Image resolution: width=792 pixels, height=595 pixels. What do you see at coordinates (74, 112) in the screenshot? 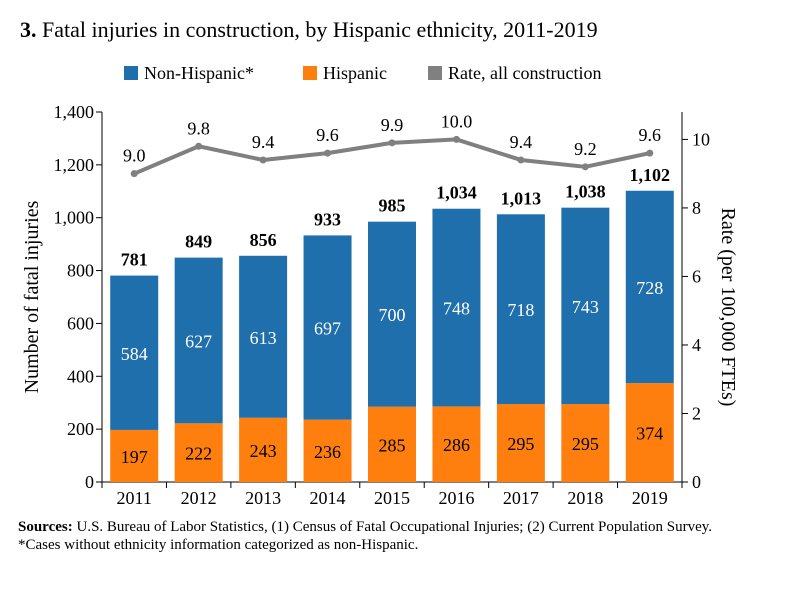
I see `y-tick-label-left: 1,400` at bounding box center [74, 112].